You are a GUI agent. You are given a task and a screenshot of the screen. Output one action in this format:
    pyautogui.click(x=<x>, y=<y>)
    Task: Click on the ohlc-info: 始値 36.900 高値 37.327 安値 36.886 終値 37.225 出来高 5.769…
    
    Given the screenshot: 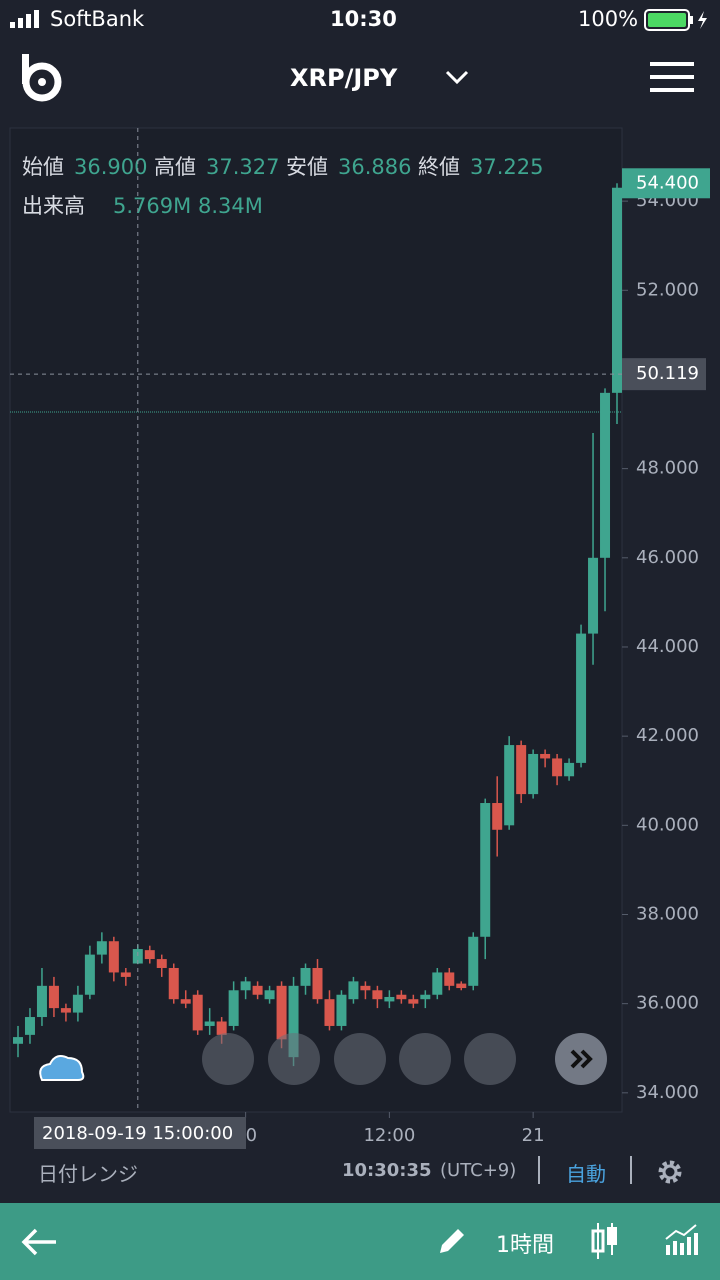 What is the action you would take?
    pyautogui.click(x=282, y=186)
    